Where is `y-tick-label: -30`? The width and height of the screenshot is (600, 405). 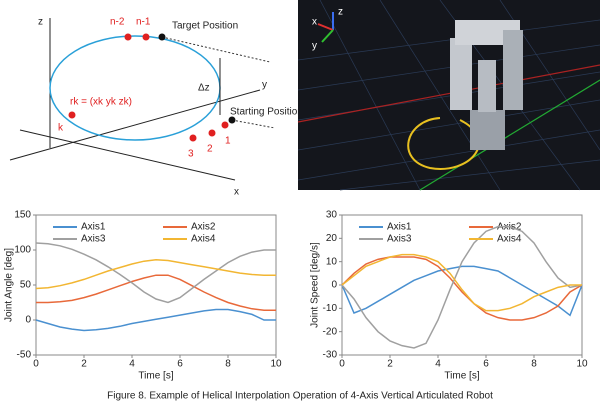 y-tick-label: -30 is located at coordinates (330, 355).